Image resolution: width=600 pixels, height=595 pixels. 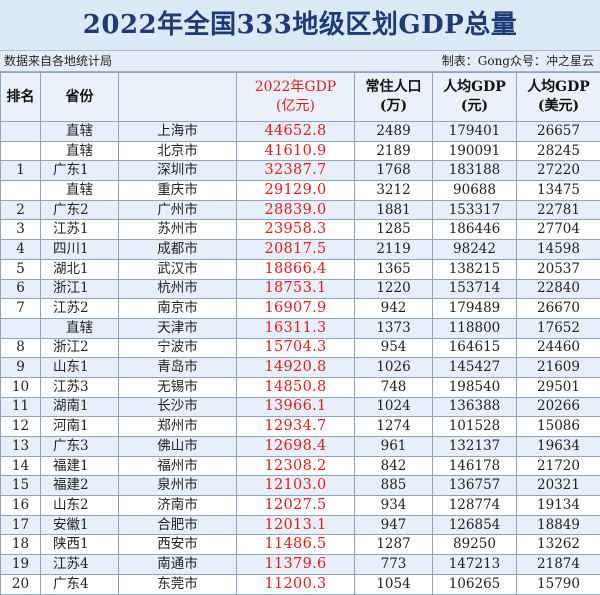 I want to click on cell-per-capita-usd: 26670, so click(x=558, y=309).